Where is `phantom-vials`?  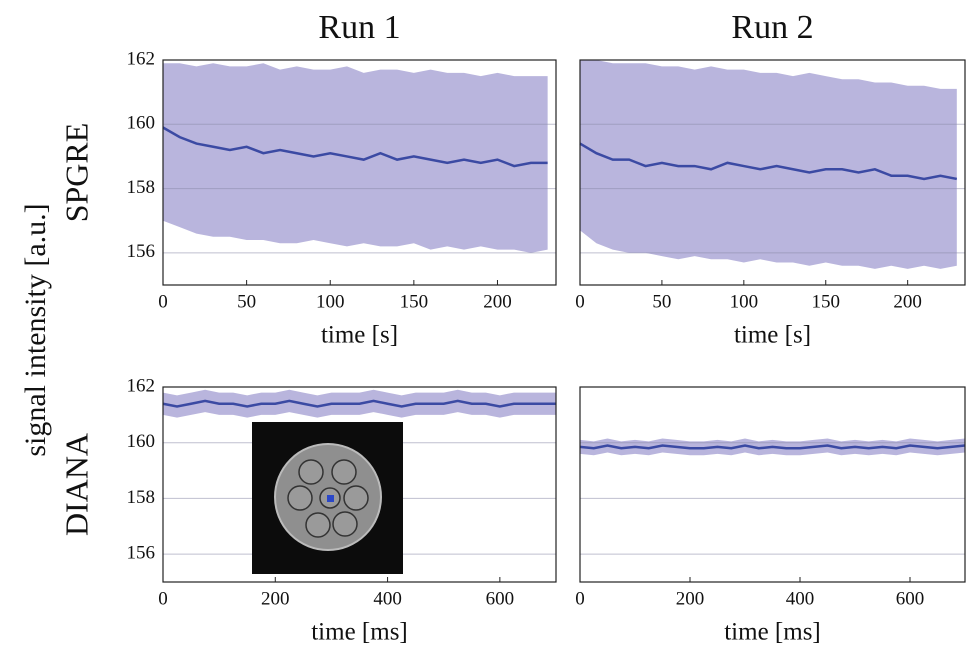
phantom-vials is located at coordinates (328, 498).